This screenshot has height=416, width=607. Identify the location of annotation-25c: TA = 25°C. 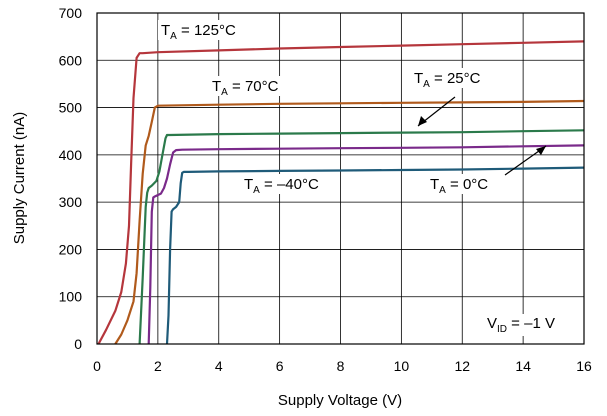
(458, 79).